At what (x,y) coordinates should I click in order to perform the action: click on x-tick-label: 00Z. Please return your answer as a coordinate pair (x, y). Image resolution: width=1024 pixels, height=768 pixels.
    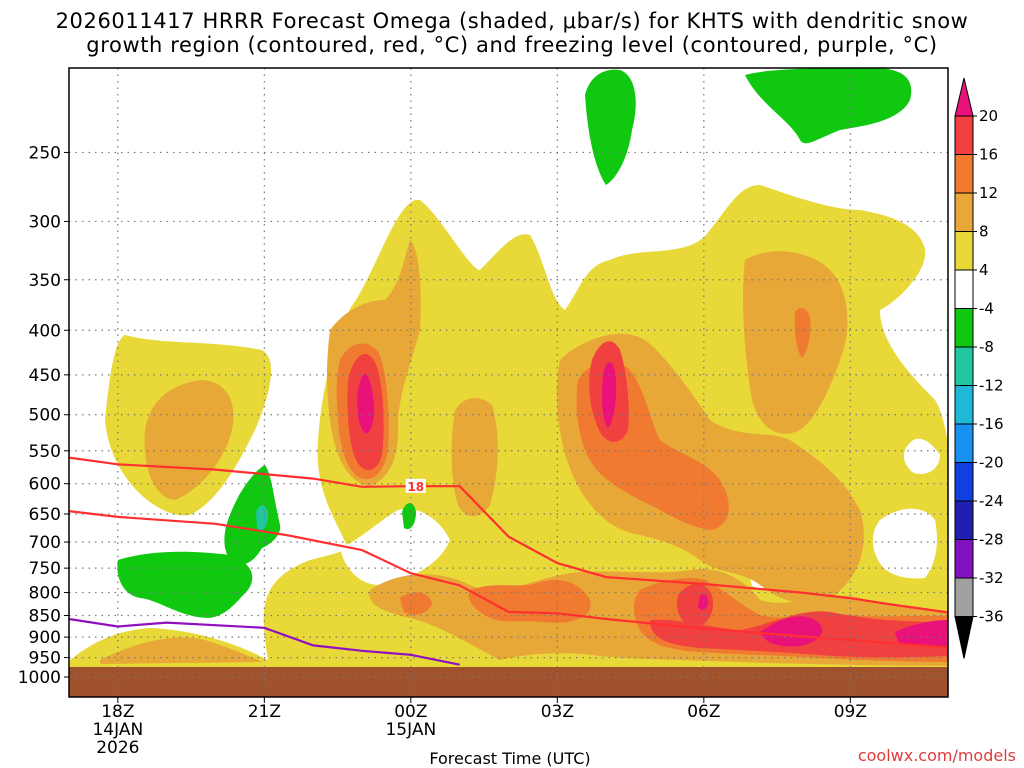
    Looking at the image, I should click on (410, 712).